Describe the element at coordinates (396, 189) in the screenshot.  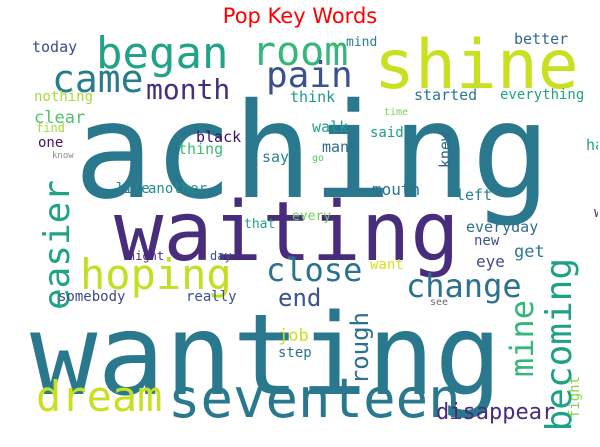
I see `word-mouth: mouth` at that location.